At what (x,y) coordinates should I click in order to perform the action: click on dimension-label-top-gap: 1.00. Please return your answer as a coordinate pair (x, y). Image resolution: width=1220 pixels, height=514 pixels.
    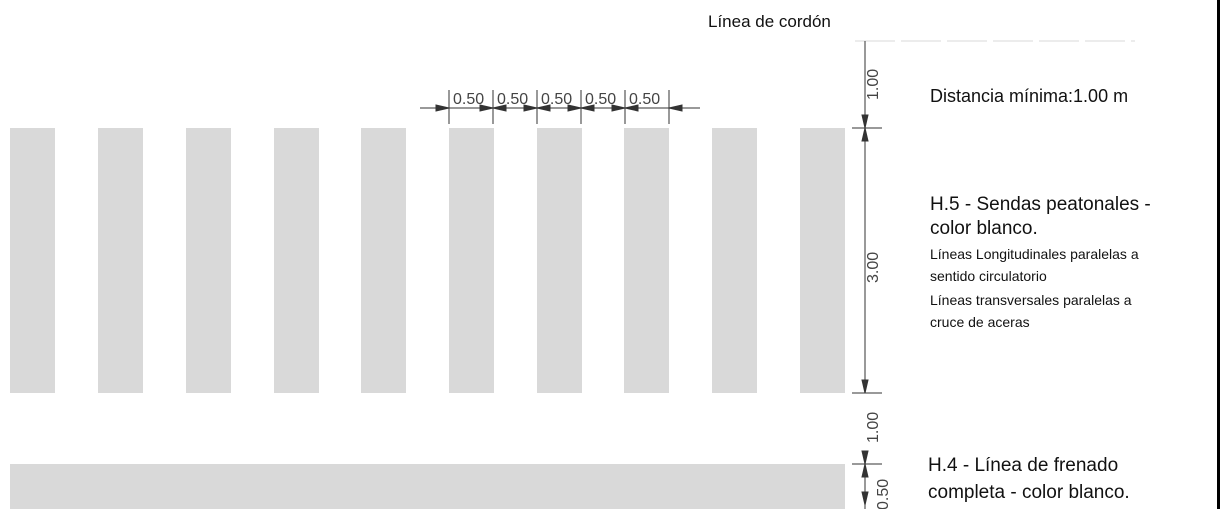
    Looking at the image, I should click on (873, 84).